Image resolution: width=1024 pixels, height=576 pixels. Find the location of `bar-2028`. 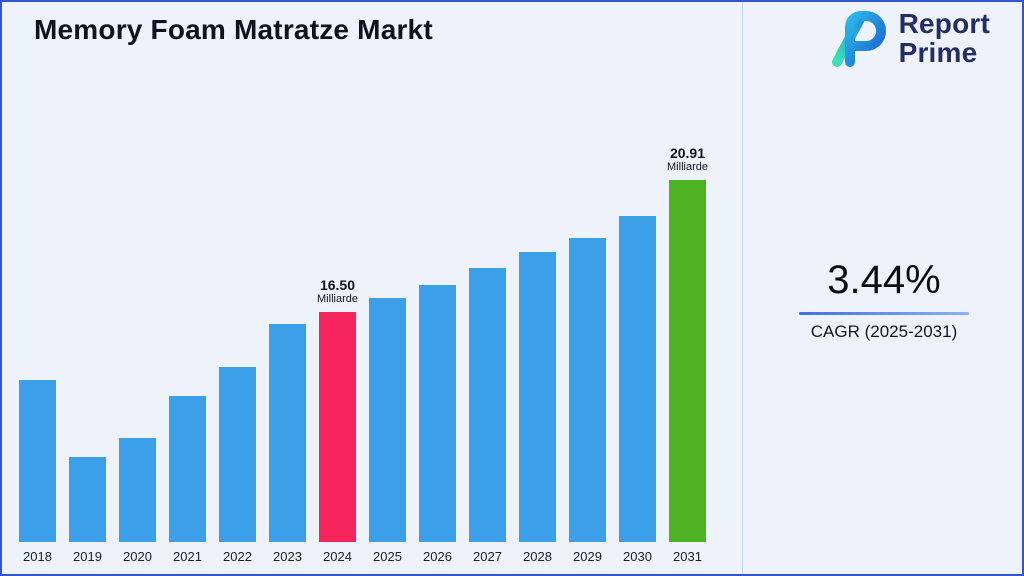

bar-2028 is located at coordinates (537, 397).